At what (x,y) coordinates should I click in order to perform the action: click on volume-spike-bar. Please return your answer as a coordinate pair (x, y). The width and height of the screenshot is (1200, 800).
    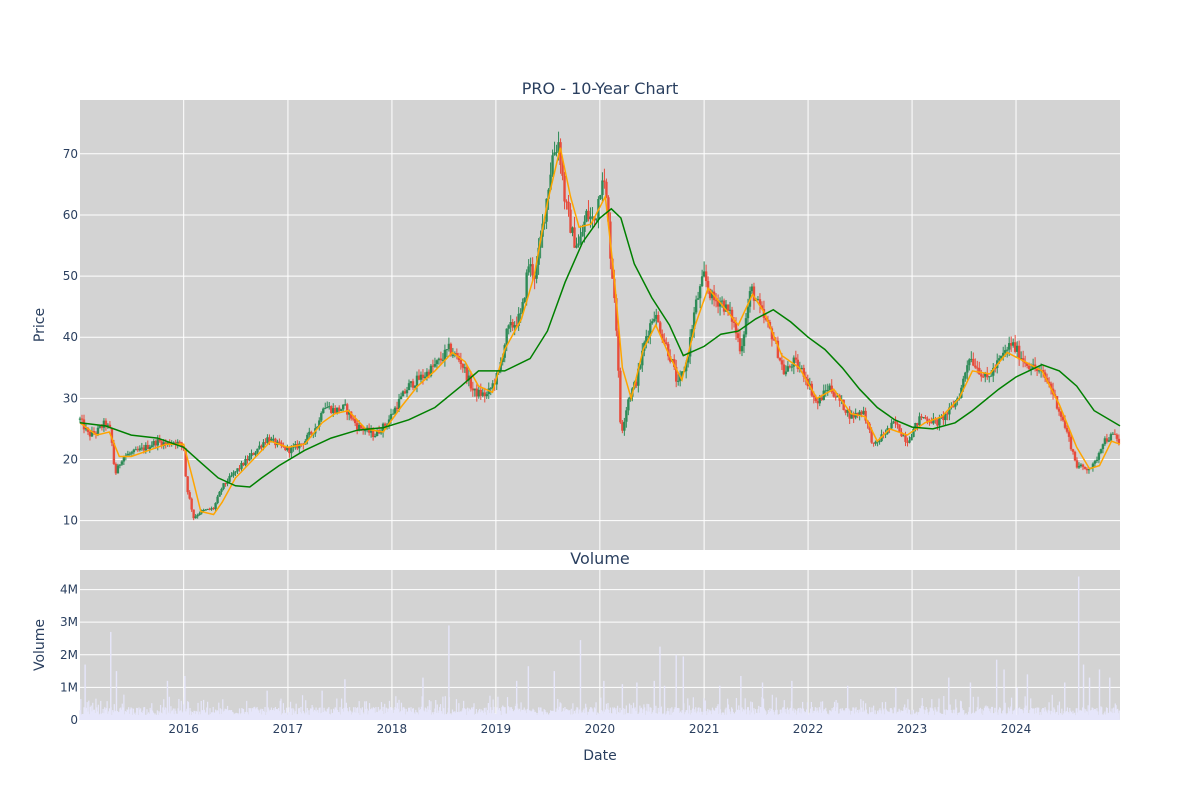
    Looking at the image, I should click on (516, 700).